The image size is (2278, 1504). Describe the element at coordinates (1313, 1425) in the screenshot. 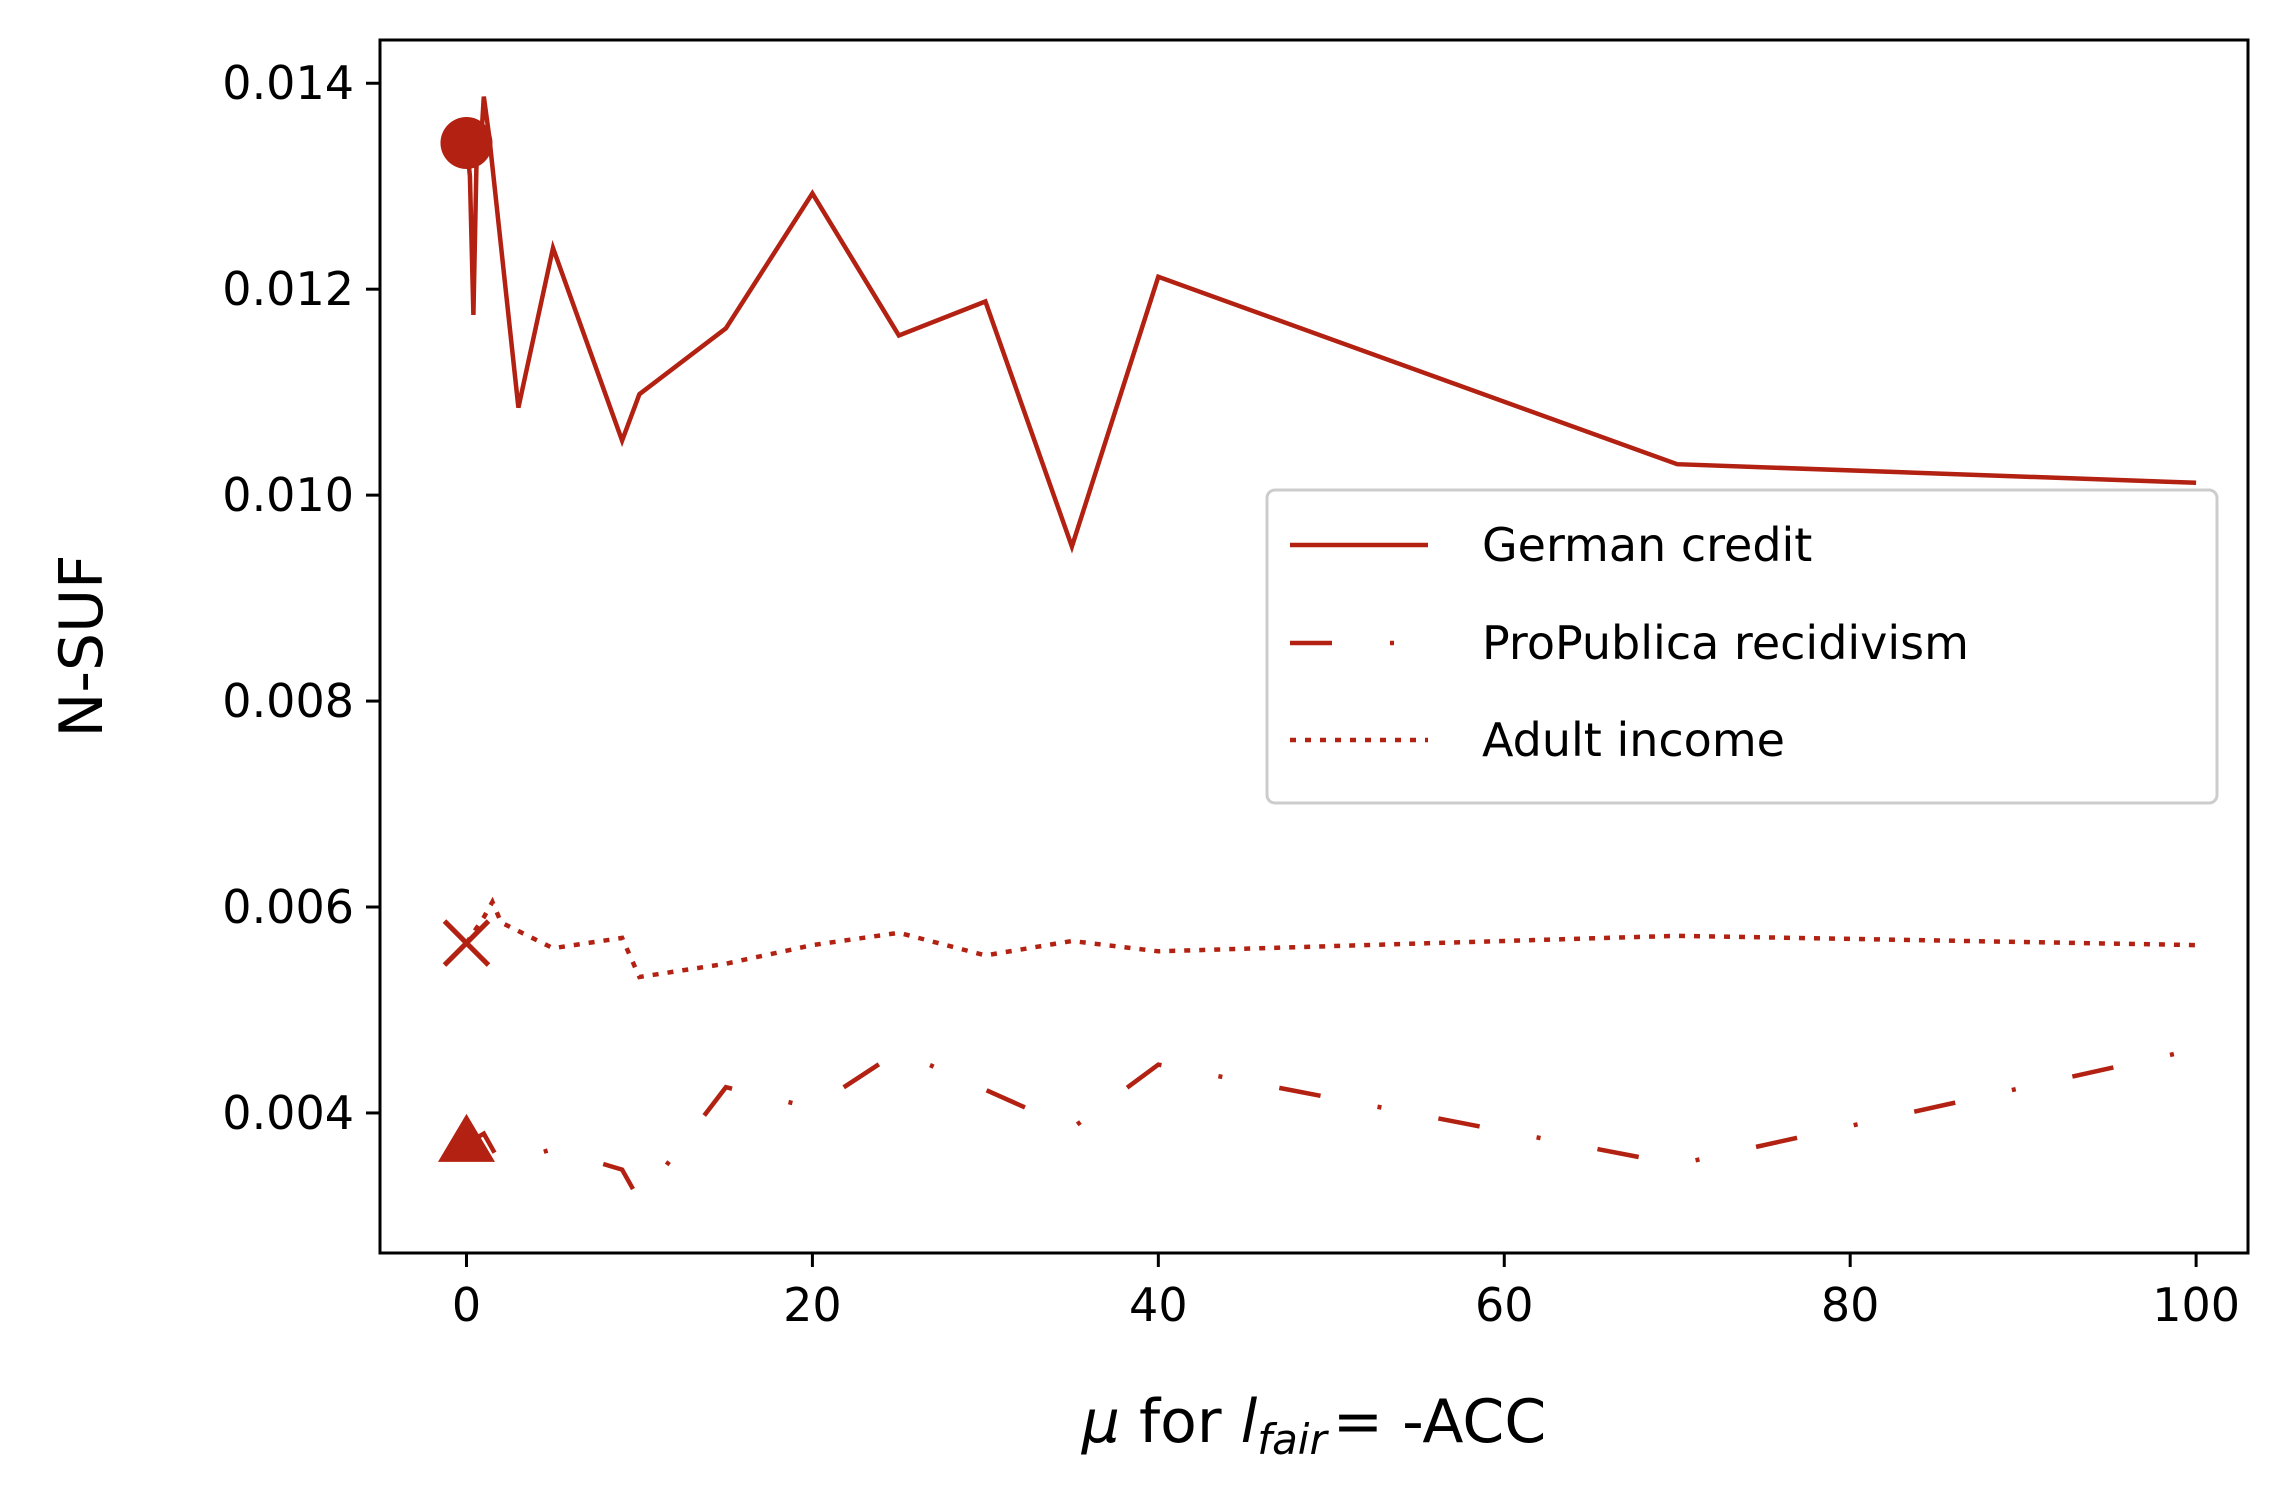

I see `x-axis-title: μ for lfair = -ACC` at that location.